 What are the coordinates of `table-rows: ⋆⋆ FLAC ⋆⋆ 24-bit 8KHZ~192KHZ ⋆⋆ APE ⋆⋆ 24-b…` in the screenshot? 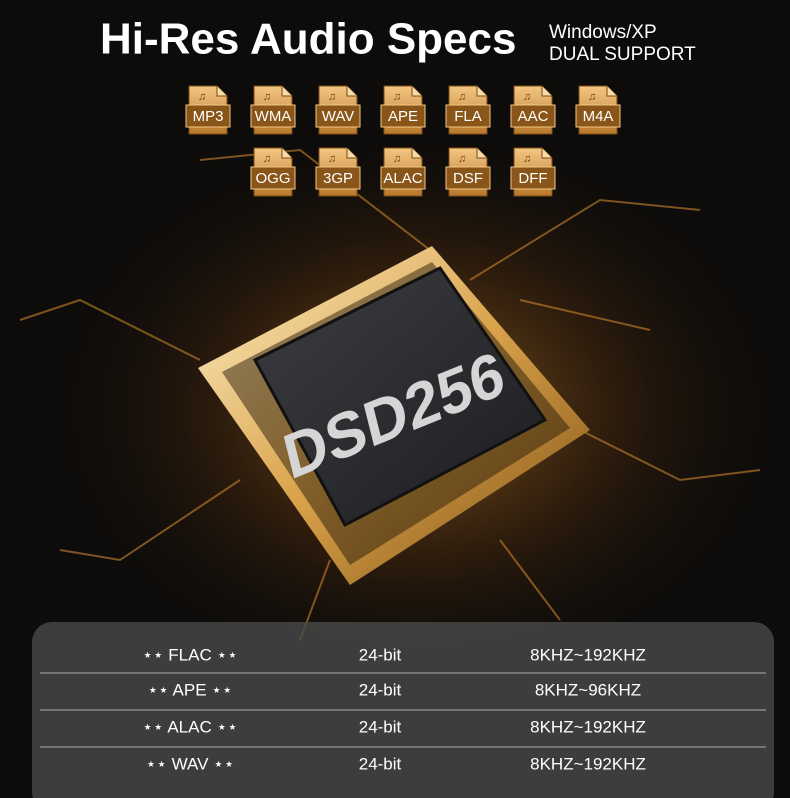 It's located at (403, 709).